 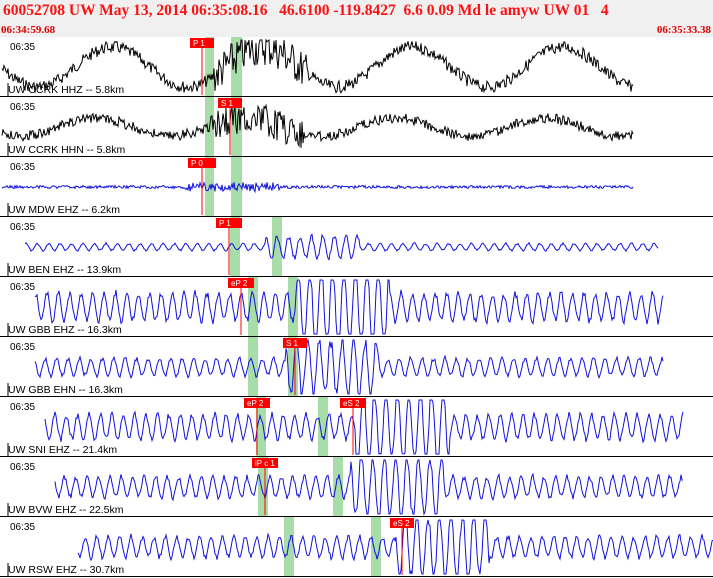 I want to click on station-label: UW MDW EHZ -- 6.2km, so click(x=64, y=210).